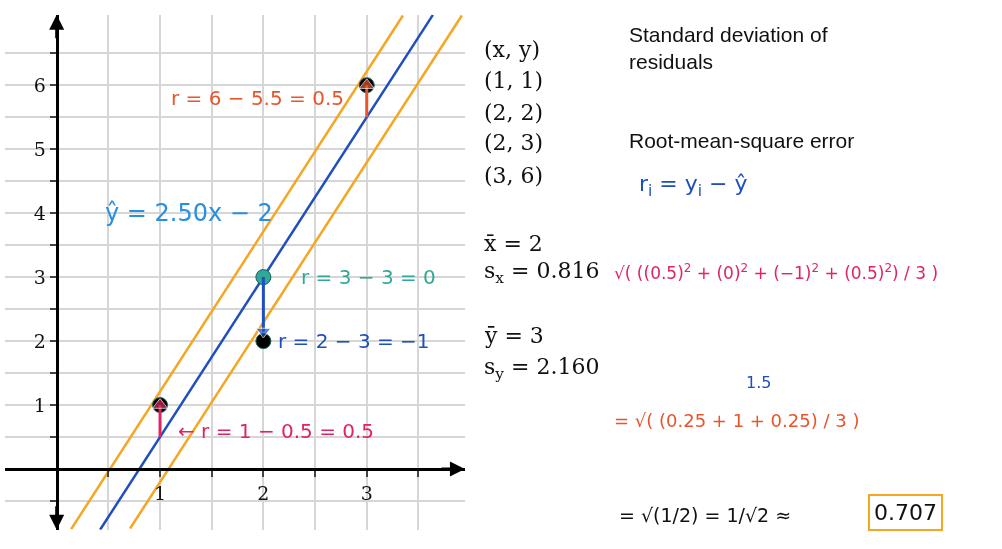 This screenshot has height=549, width=1002. Describe the element at coordinates (905, 512) in the screenshot. I see `text: 0.707` at that location.